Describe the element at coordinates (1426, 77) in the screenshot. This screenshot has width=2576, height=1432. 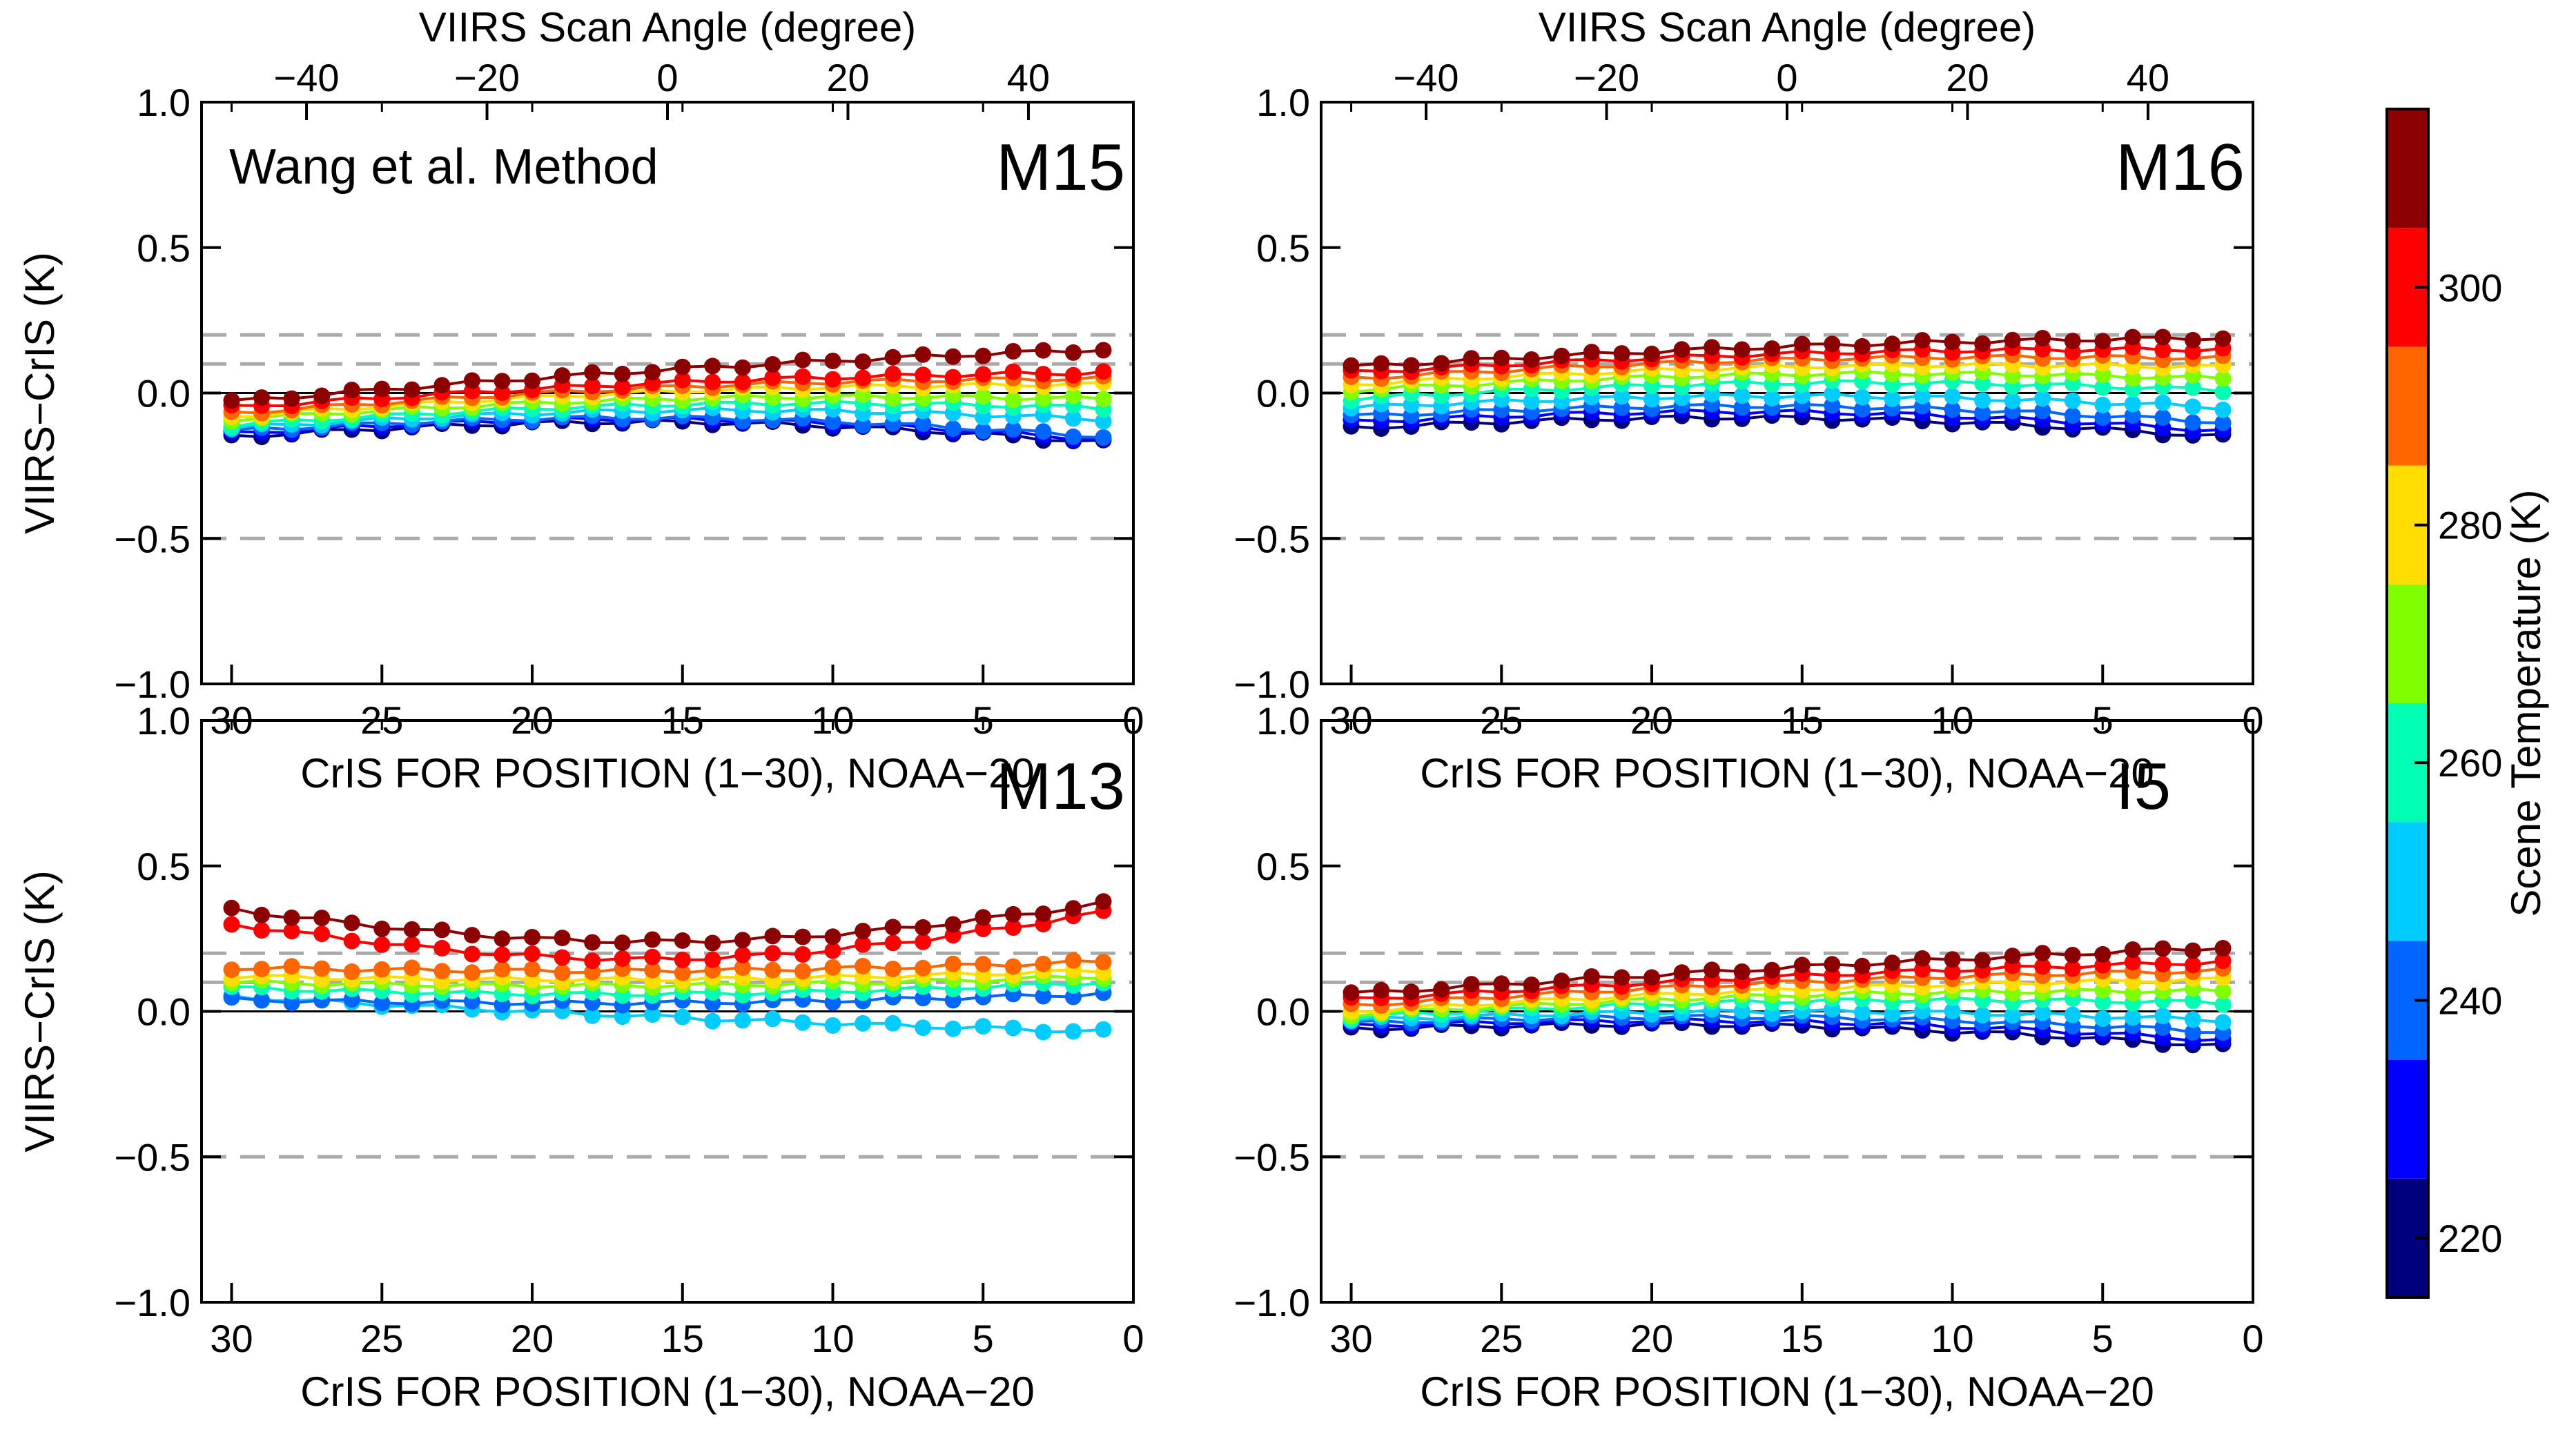
I see `top-tick-label: −40` at that location.